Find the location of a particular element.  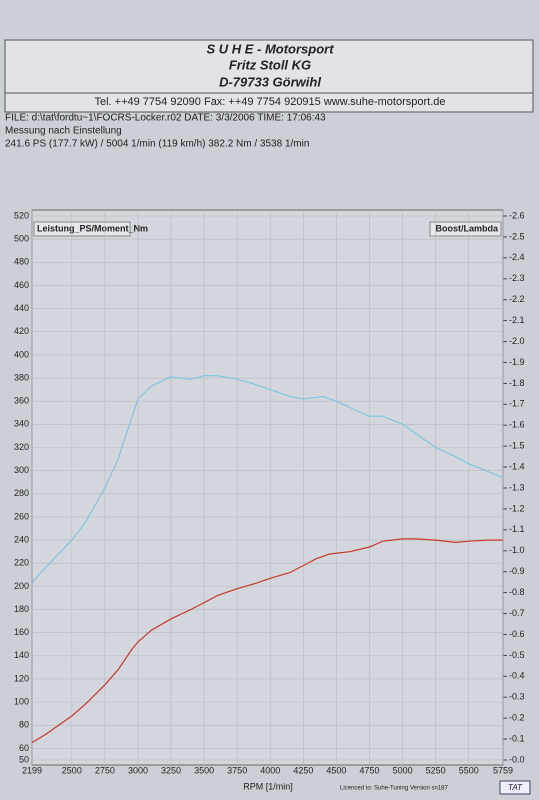

y-tick-label: 340 is located at coordinates (21, 424).